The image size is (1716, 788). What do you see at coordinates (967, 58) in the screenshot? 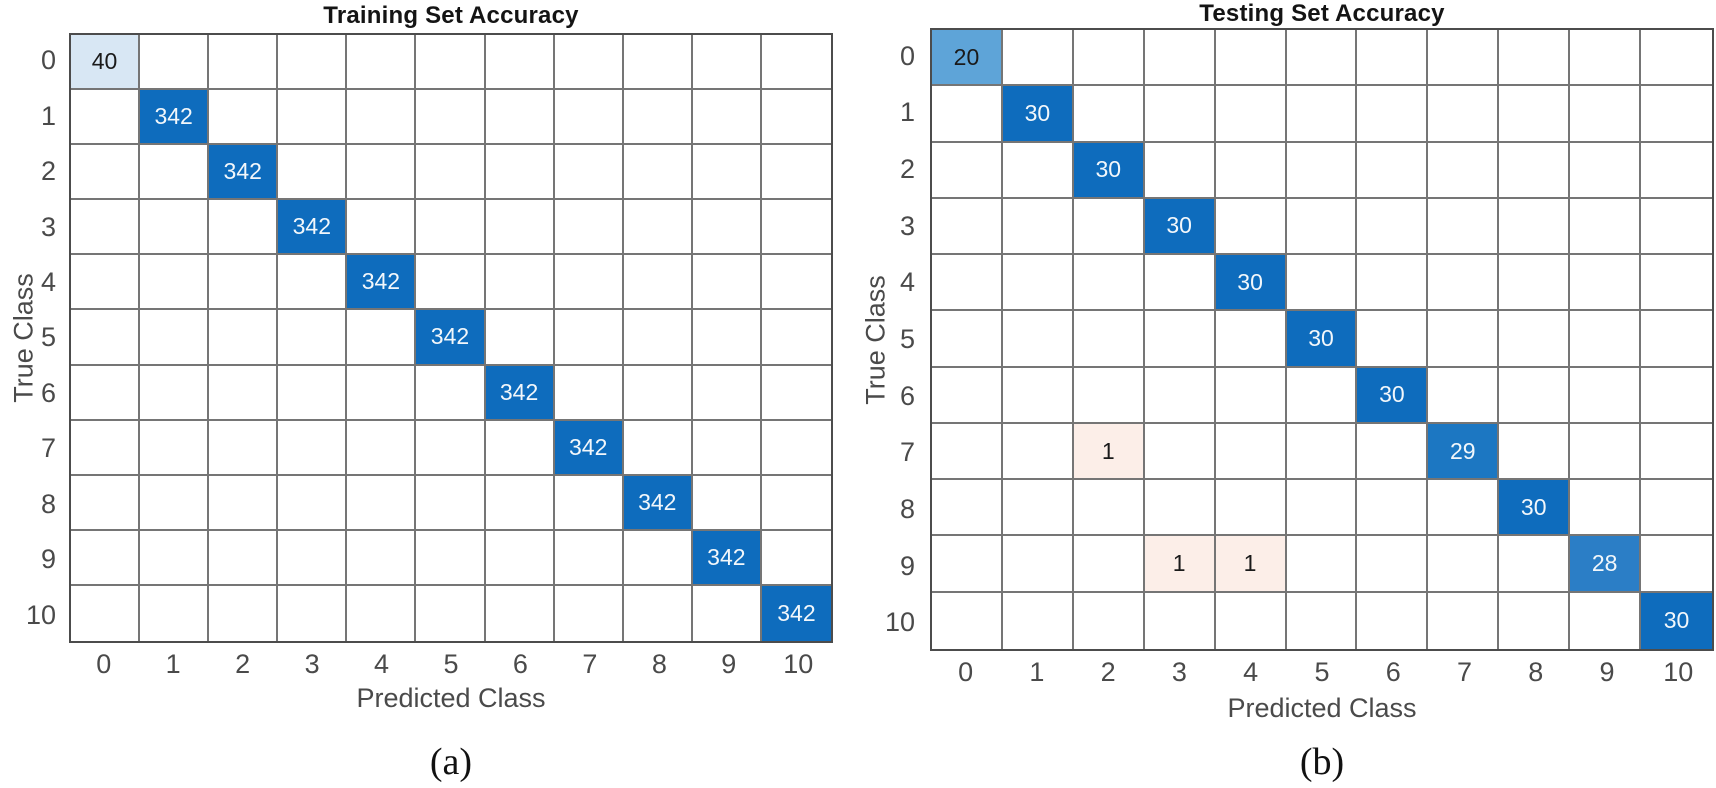
I see `matrix-cell: 20` at bounding box center [967, 58].